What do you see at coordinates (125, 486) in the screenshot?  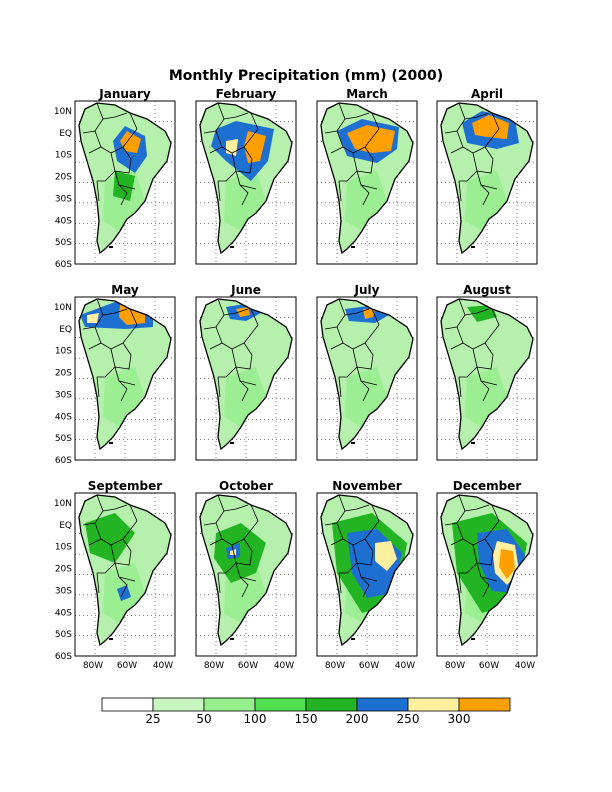 I see `panel-title: September` at bounding box center [125, 486].